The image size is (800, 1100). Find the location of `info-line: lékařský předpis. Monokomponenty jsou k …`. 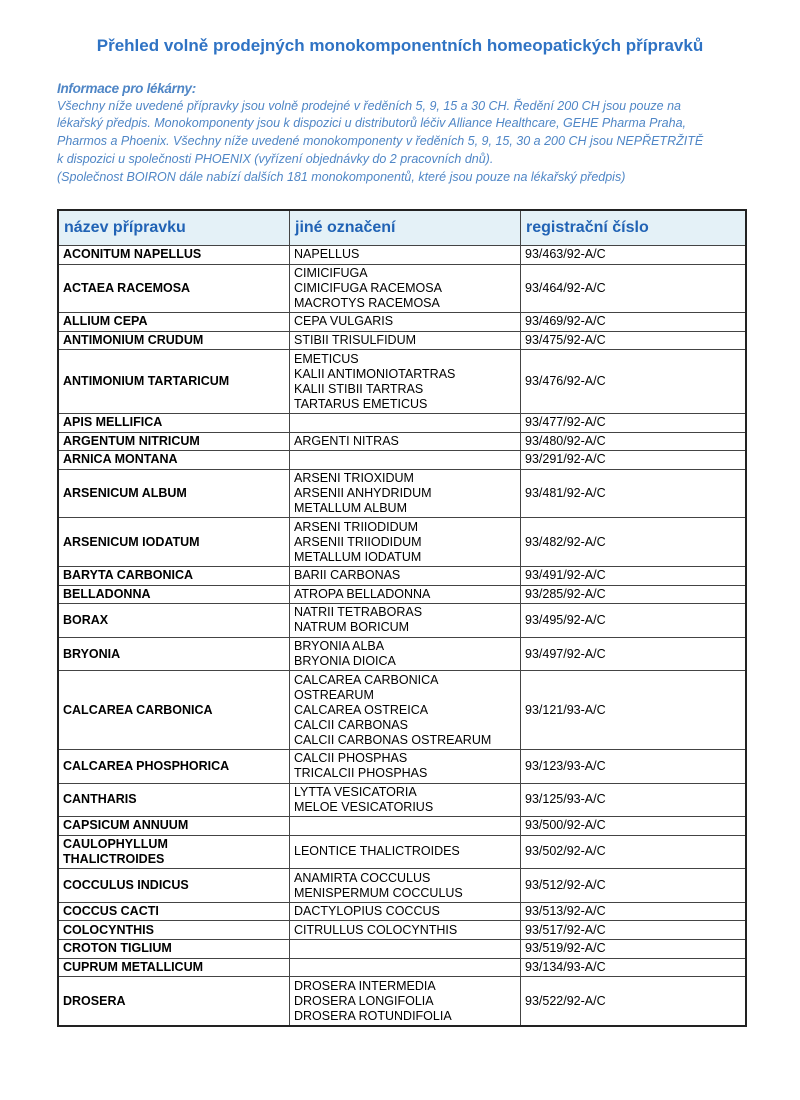

info-line: lékařský předpis. Monokomponenty jsou k … is located at coordinates (371, 123).